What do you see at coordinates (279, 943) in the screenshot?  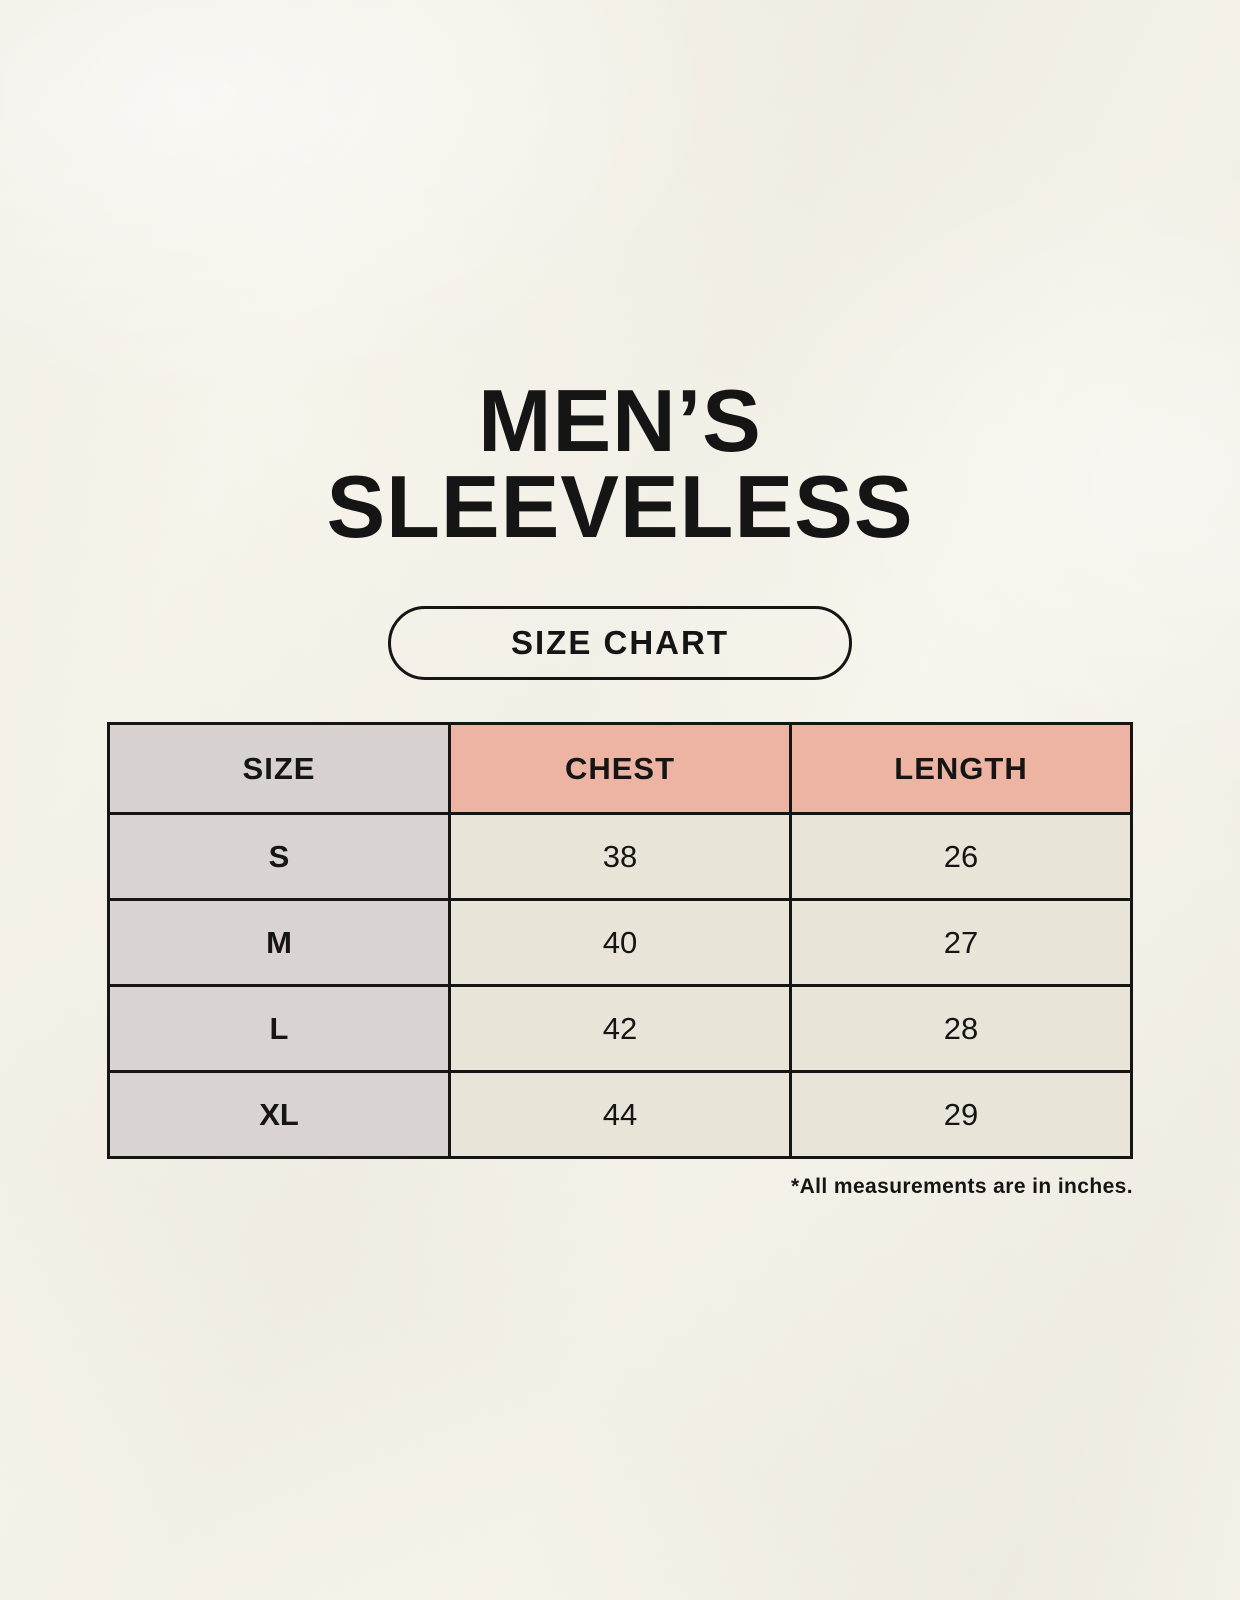 I see `size-label: M` at bounding box center [279, 943].